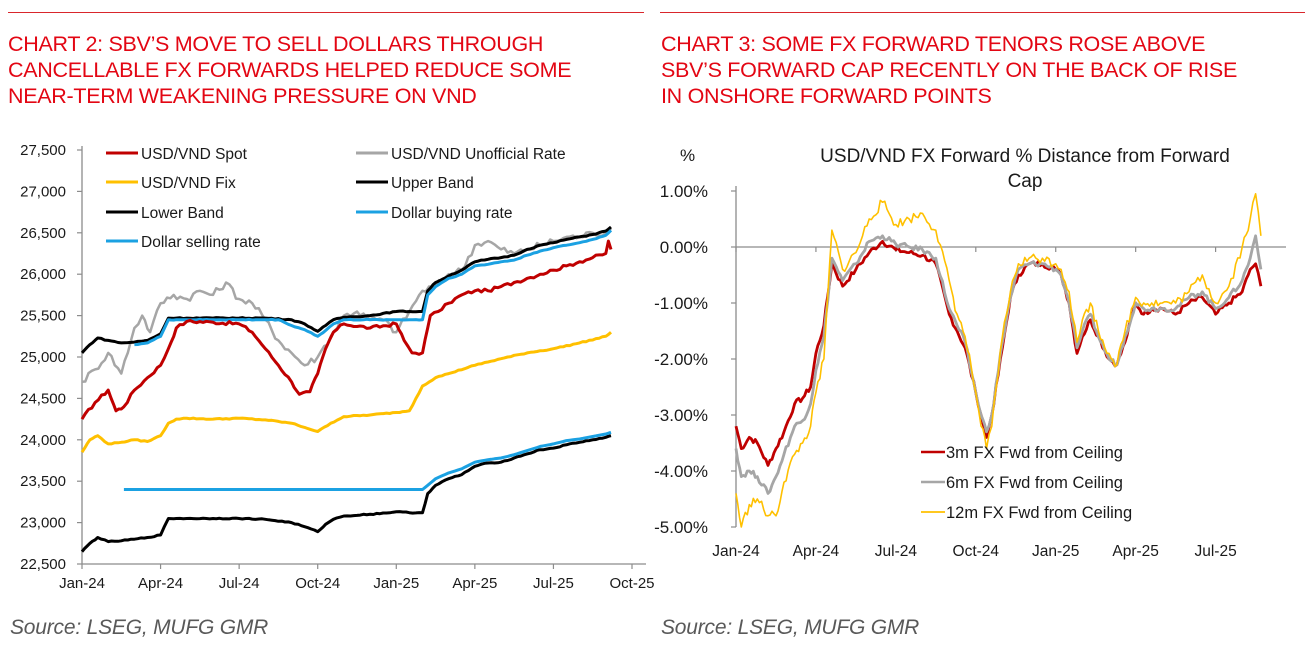 Image resolution: width=1315 pixels, height=656 pixels. What do you see at coordinates (160, 583) in the screenshot?
I see `chart2-x-tick-label: Apr-24` at bounding box center [160, 583].